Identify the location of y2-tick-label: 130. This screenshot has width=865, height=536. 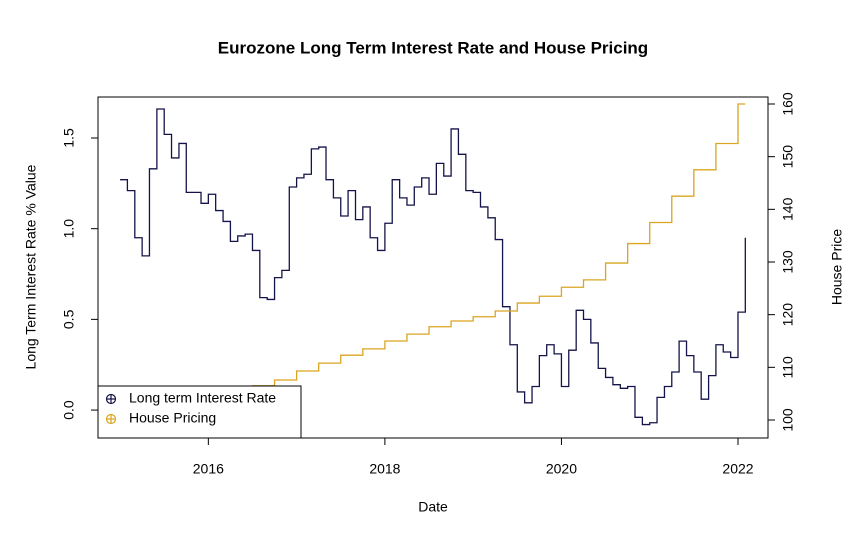
(788, 262).